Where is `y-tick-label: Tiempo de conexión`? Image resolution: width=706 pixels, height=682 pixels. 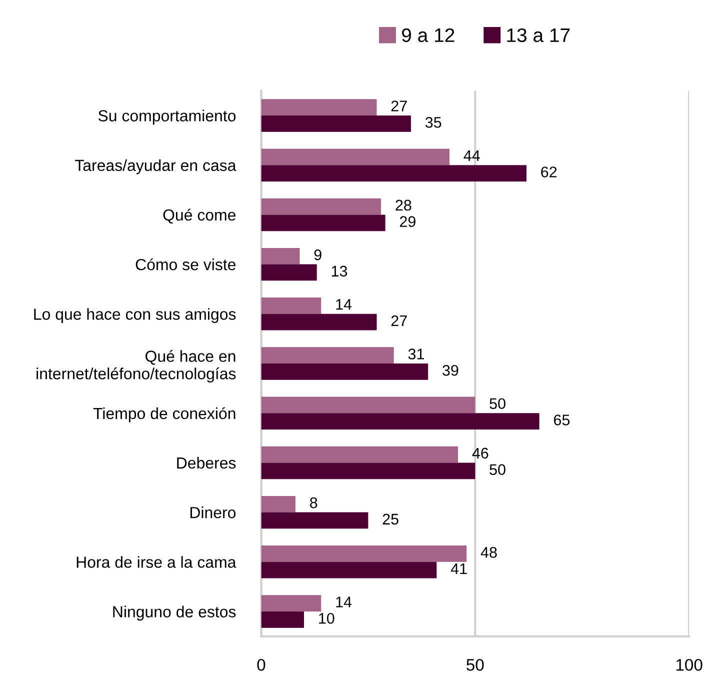
y-tick-label: Tiempo de conexión is located at coordinates (164, 414).